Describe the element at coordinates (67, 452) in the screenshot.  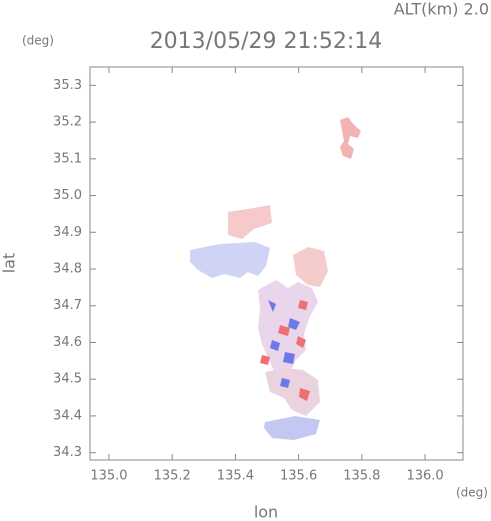
I see `y-tick-label: 34.3` at that location.